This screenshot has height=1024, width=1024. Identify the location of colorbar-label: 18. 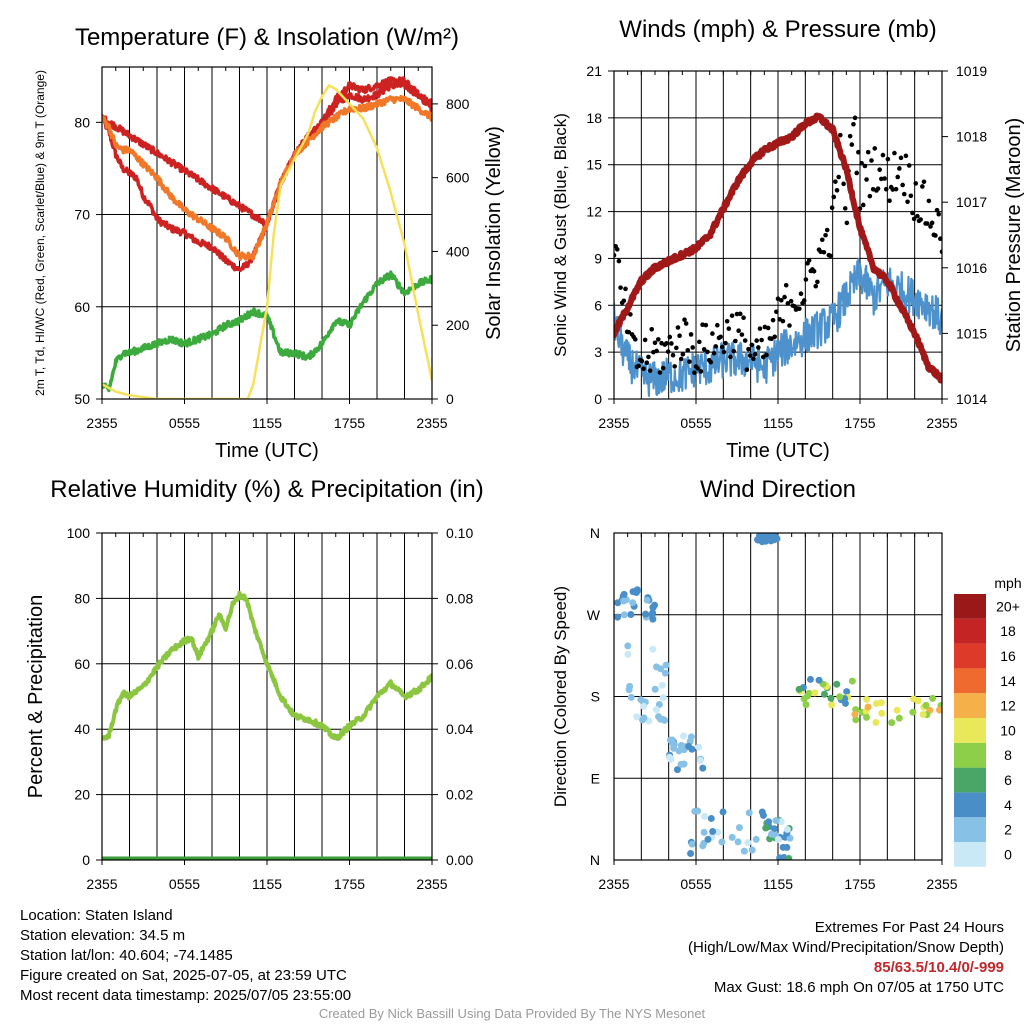
(1008, 631).